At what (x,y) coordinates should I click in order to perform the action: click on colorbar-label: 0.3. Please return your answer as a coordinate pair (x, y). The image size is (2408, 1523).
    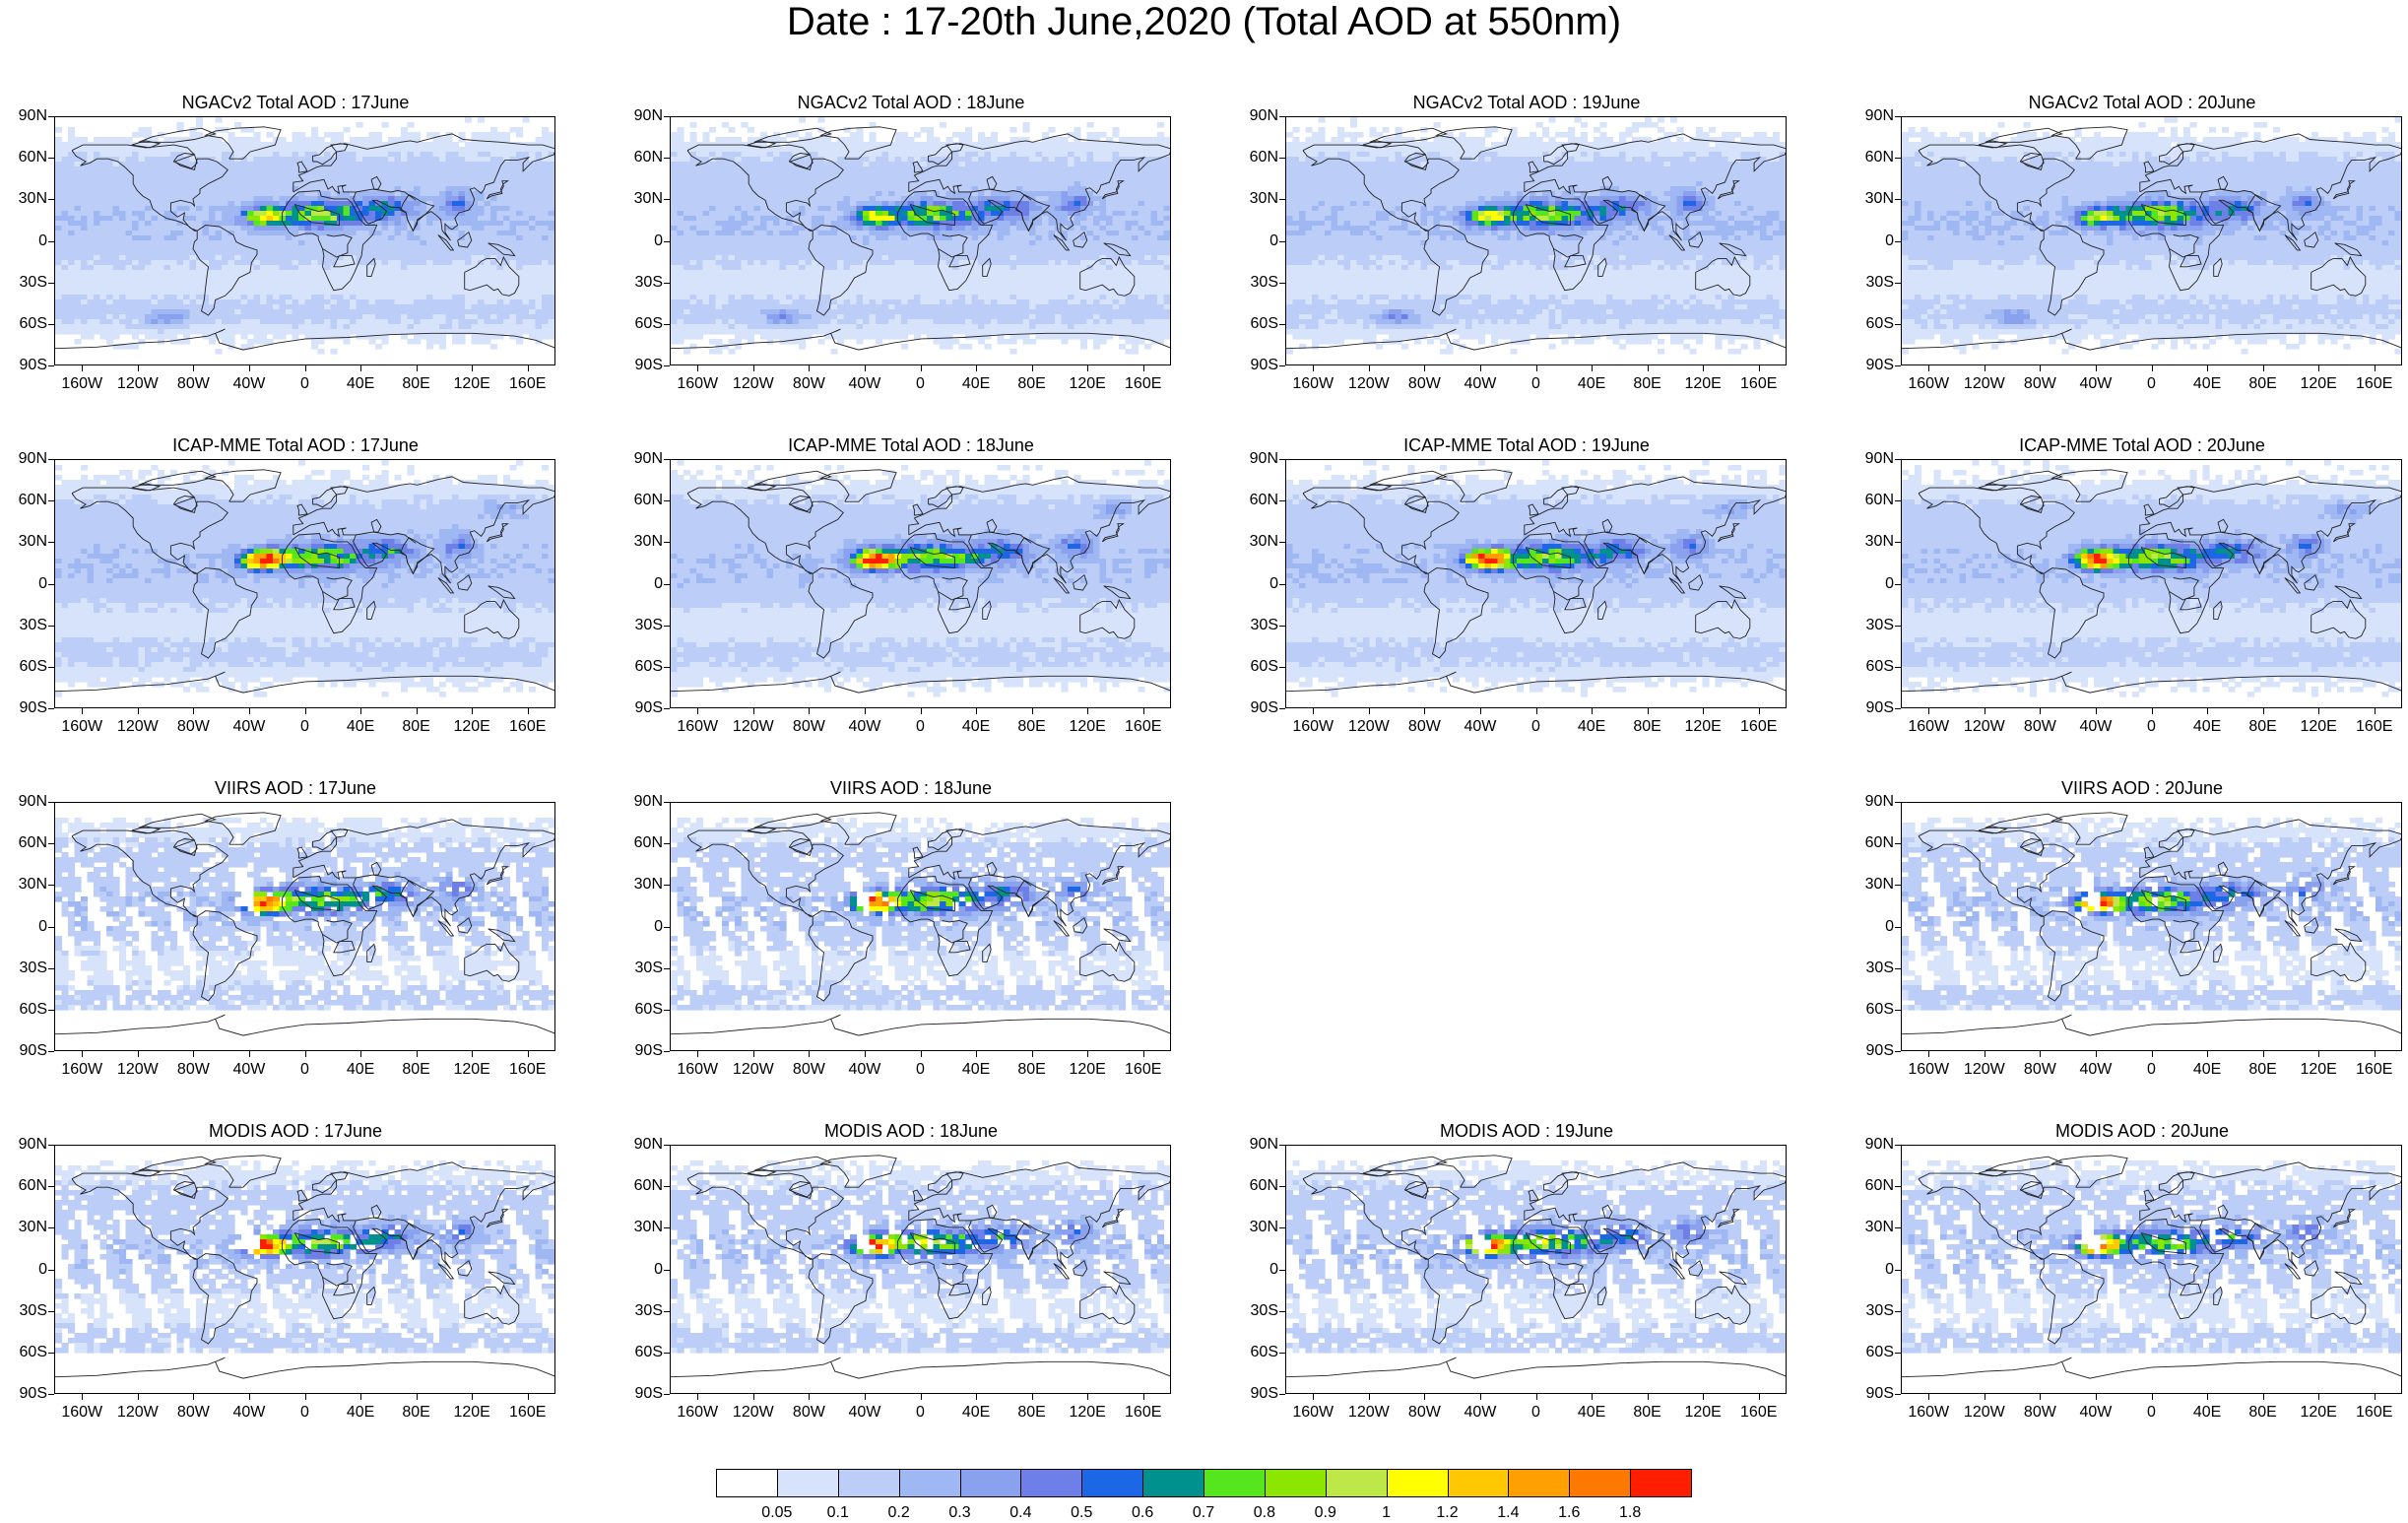
    Looking at the image, I should click on (961, 1513).